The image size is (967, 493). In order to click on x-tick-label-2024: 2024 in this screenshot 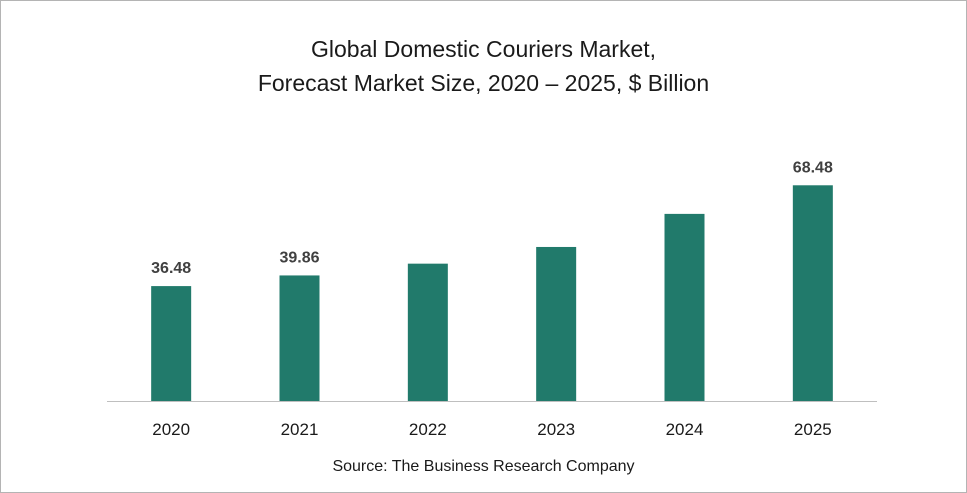, I will do `click(685, 429)`.